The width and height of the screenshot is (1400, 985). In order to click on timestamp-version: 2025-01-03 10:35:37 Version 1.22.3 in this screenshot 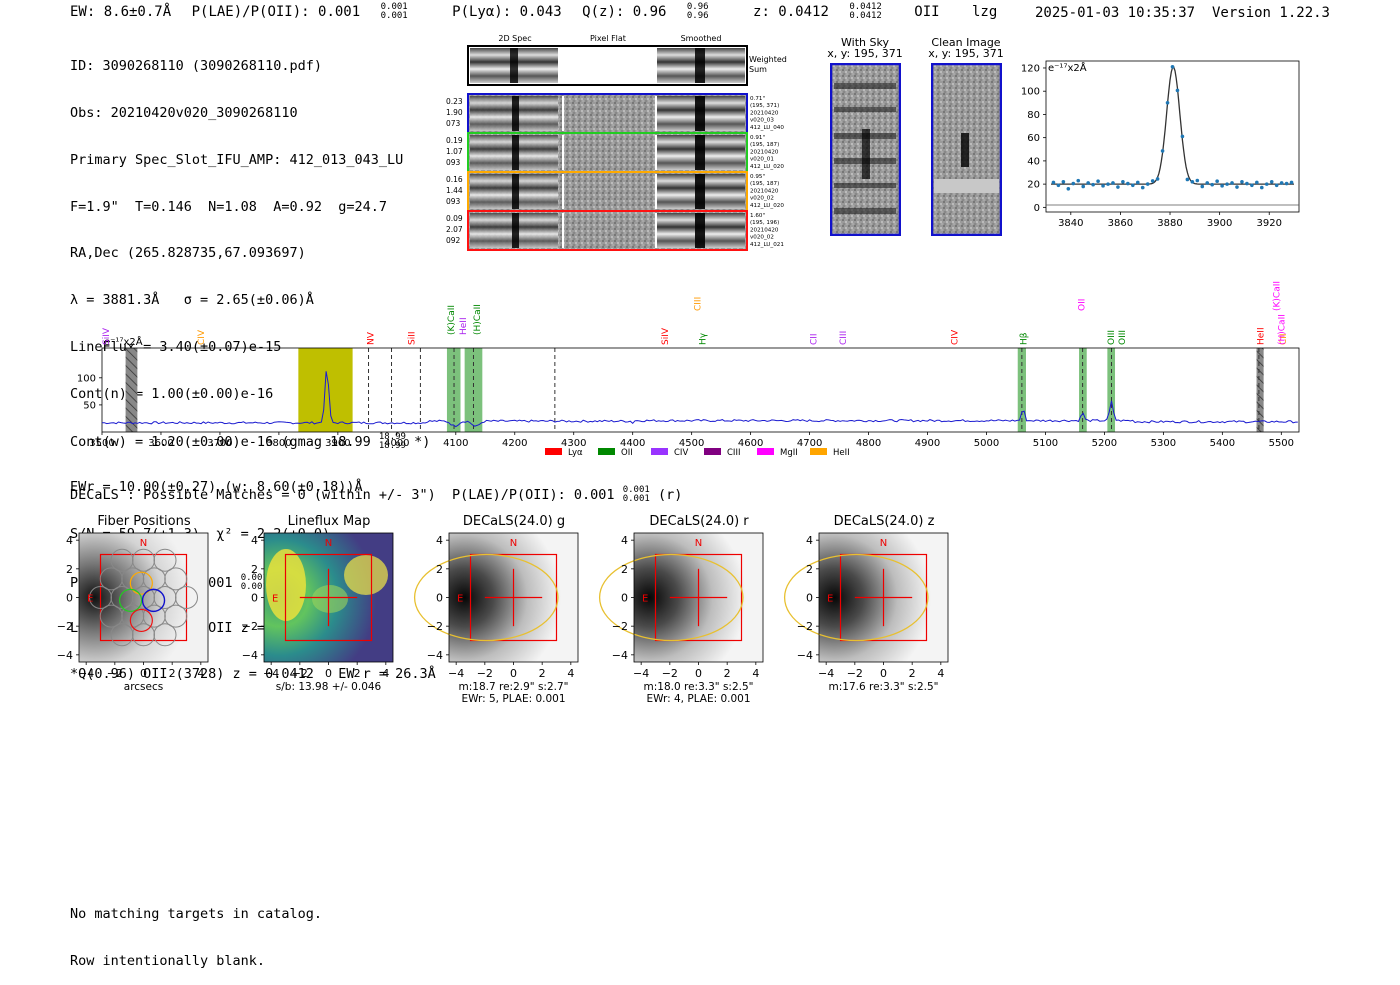, I will do `click(1182, 13)`.